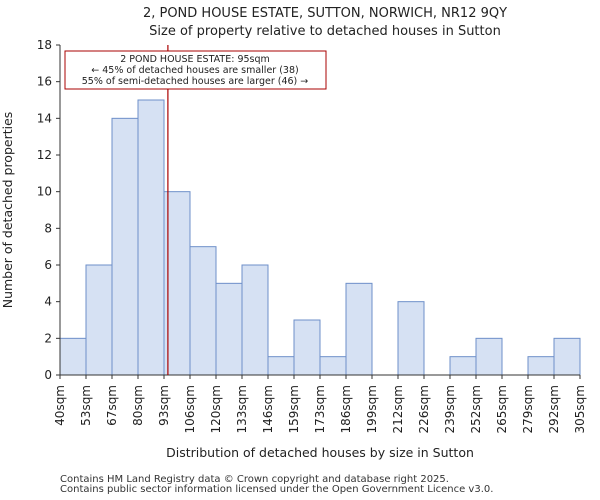 The image size is (600, 500). I want to click on x-tick-label: 265sqm, so click(502, 409).